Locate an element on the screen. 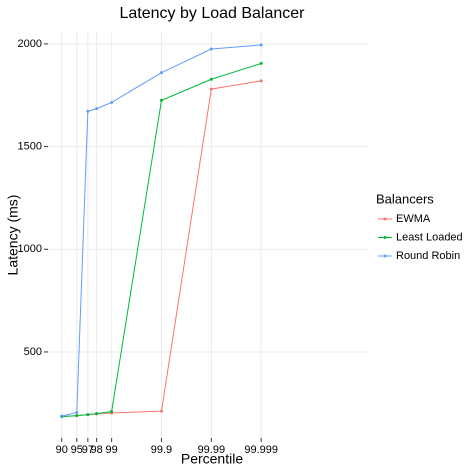 The height and width of the screenshot is (474, 474). x-tick-label: 97 is located at coordinates (88, 450).